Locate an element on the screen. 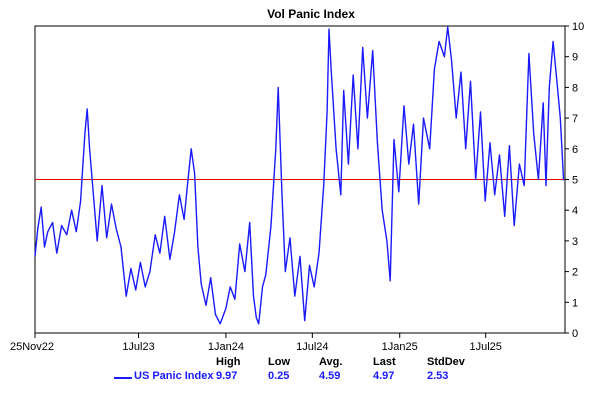  y-axis: 0 1 2 3 4 5 6 7 8 9 10 is located at coordinates (574, 180).